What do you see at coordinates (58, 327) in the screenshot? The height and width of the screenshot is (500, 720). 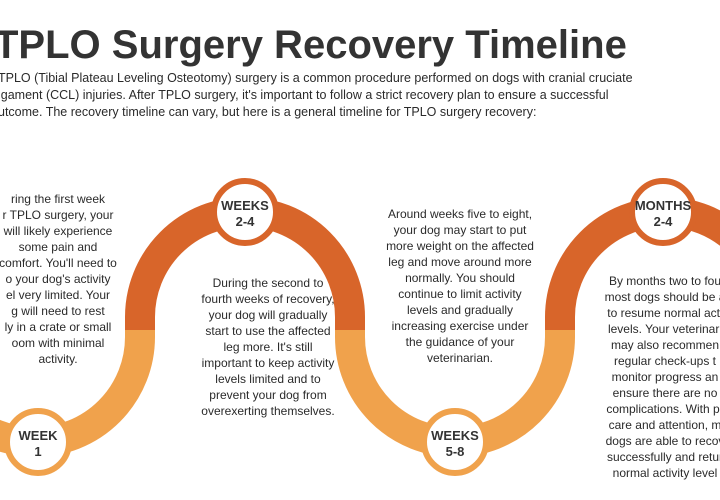 I see `stage-text: ly in a crate or small` at bounding box center [58, 327].